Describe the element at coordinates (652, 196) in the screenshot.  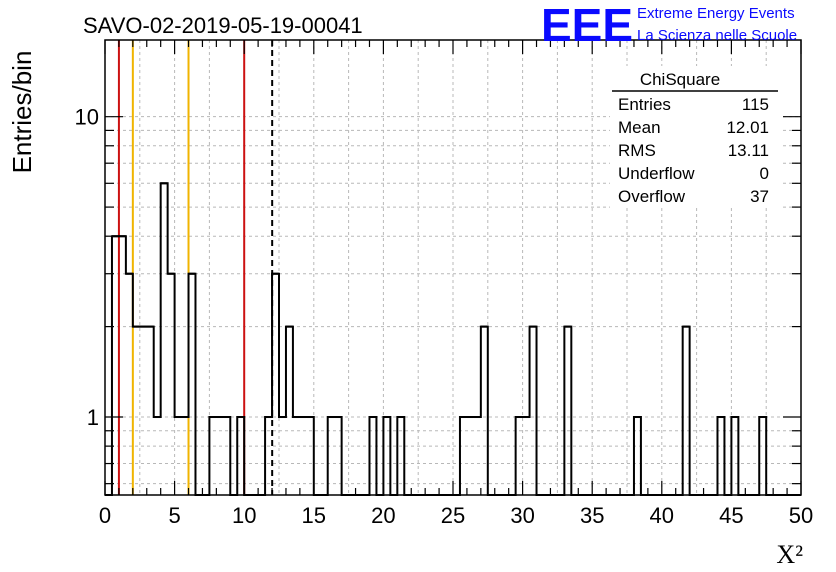
I see `stats-row-label: Overflow` at that location.